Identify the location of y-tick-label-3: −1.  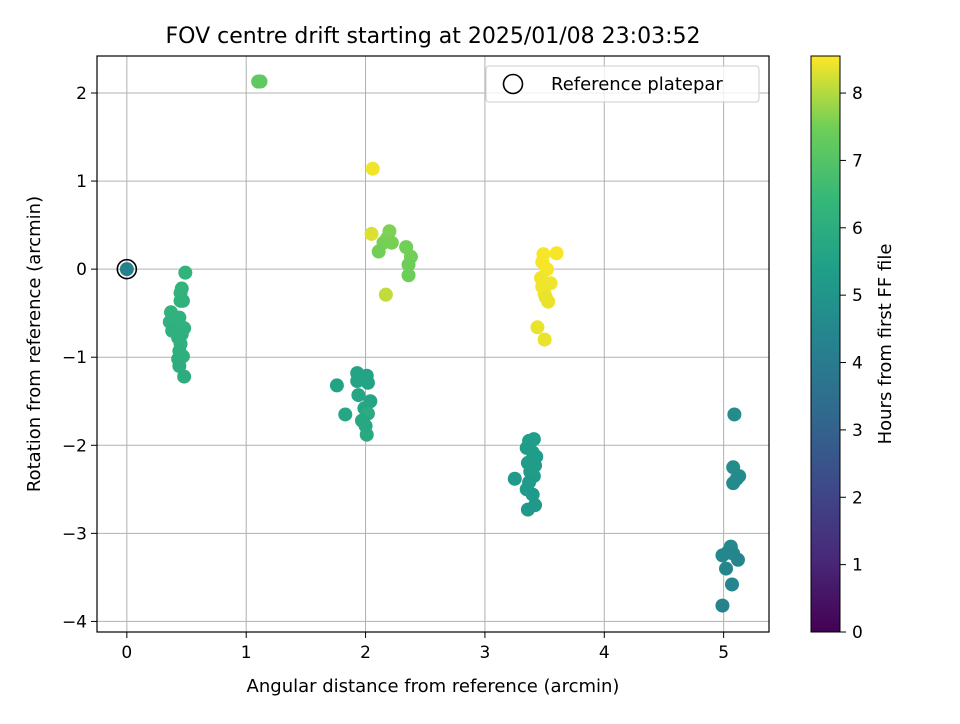
(74, 358).